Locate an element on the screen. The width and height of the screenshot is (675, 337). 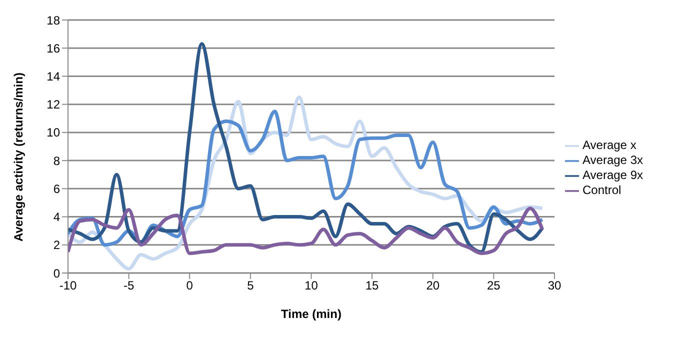
x-tick-label: 15 is located at coordinates (372, 285).